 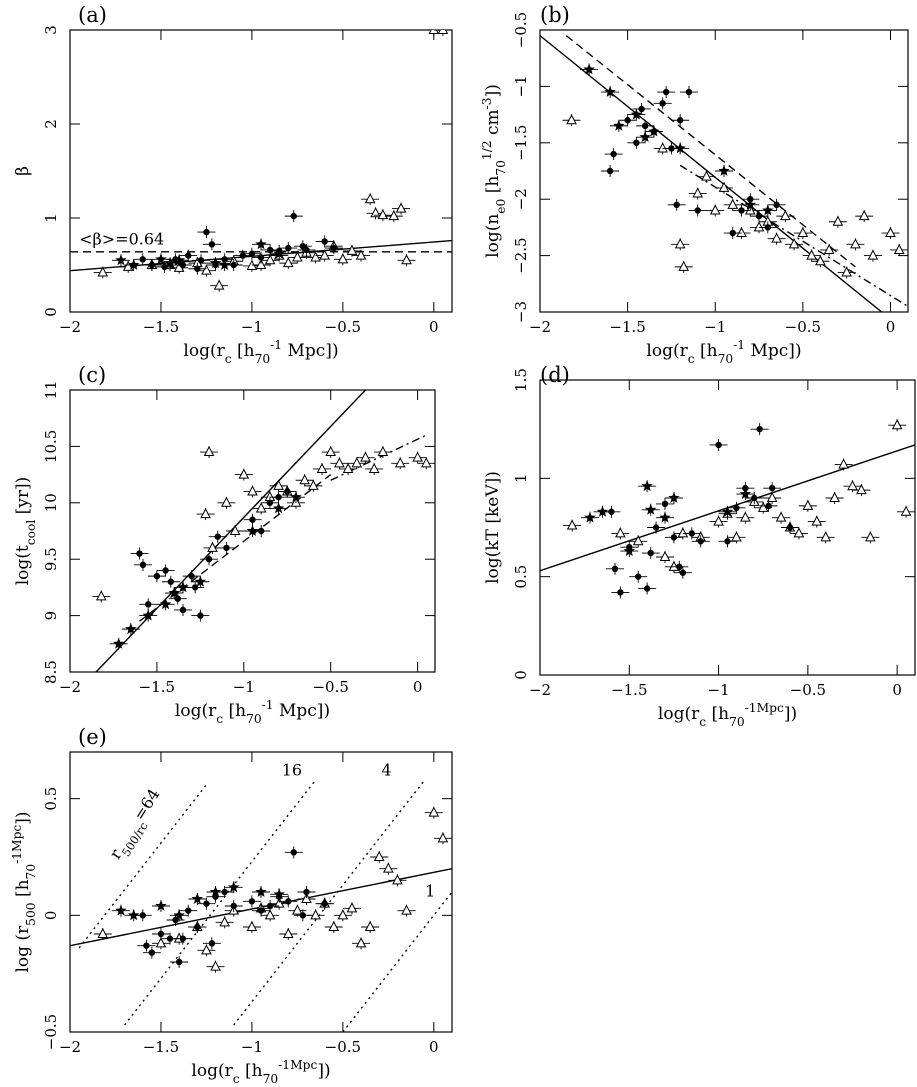 What do you see at coordinates (727, 509) in the screenshot?
I see `plot-area` at bounding box center [727, 509].